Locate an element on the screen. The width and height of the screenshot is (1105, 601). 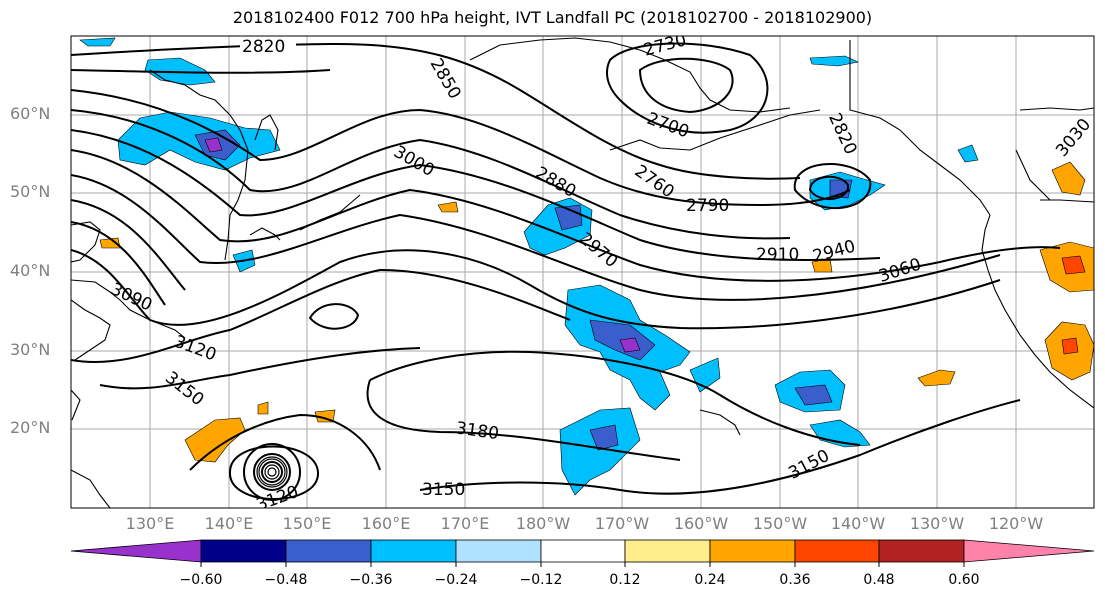
colorbar-tick-label: 0.48 is located at coordinates (879, 580).